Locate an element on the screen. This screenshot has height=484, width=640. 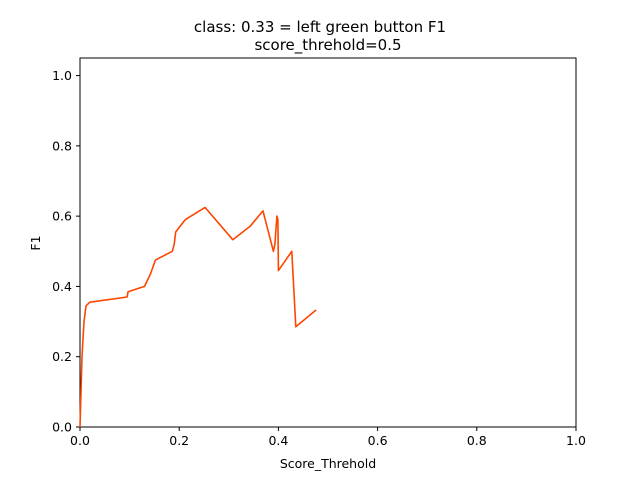
chart-subtitle: score_threhold=0.5 is located at coordinates (327, 45).